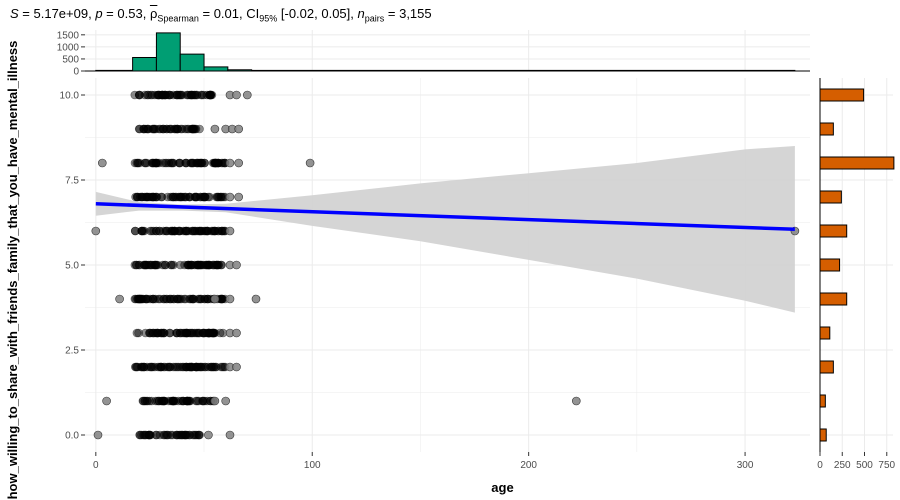 This screenshot has width=900, height=500. What do you see at coordinates (99, 13) in the screenshot?
I see `p-label: p` at bounding box center [99, 13].